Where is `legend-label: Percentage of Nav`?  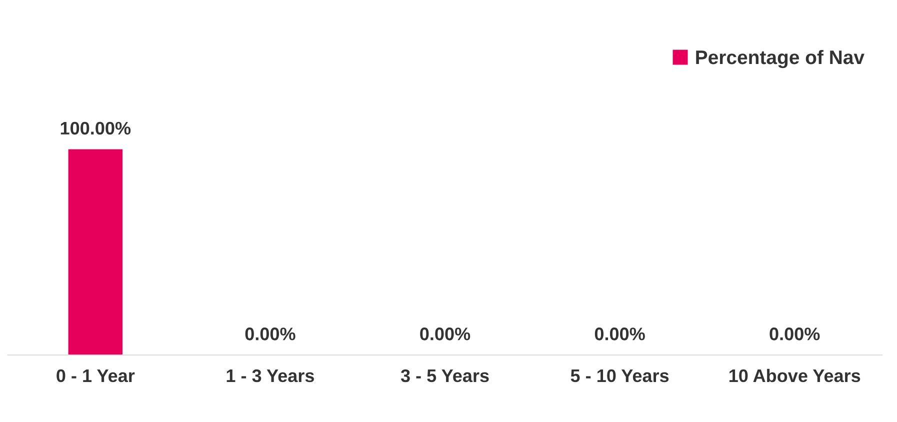
legend-label: Percentage of Nav is located at coordinates (780, 59).